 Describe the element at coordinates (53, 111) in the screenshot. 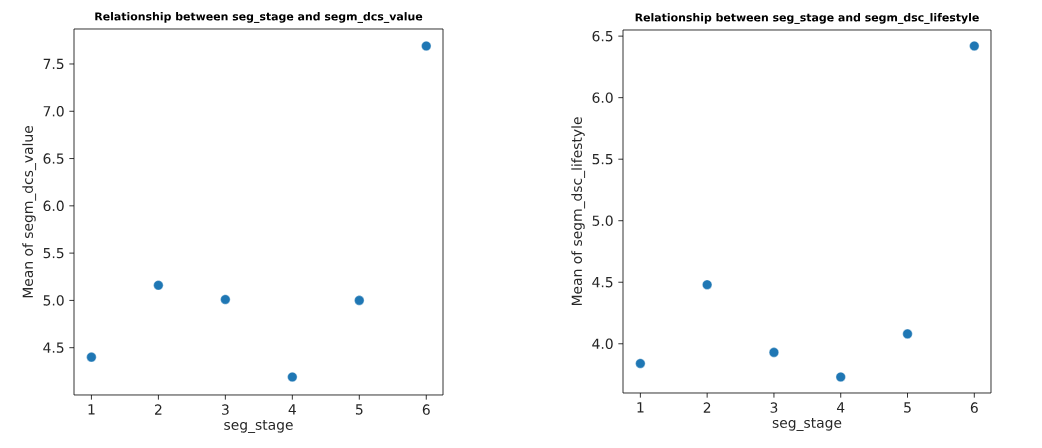

I see `y-tick-label: 7.0` at that location.